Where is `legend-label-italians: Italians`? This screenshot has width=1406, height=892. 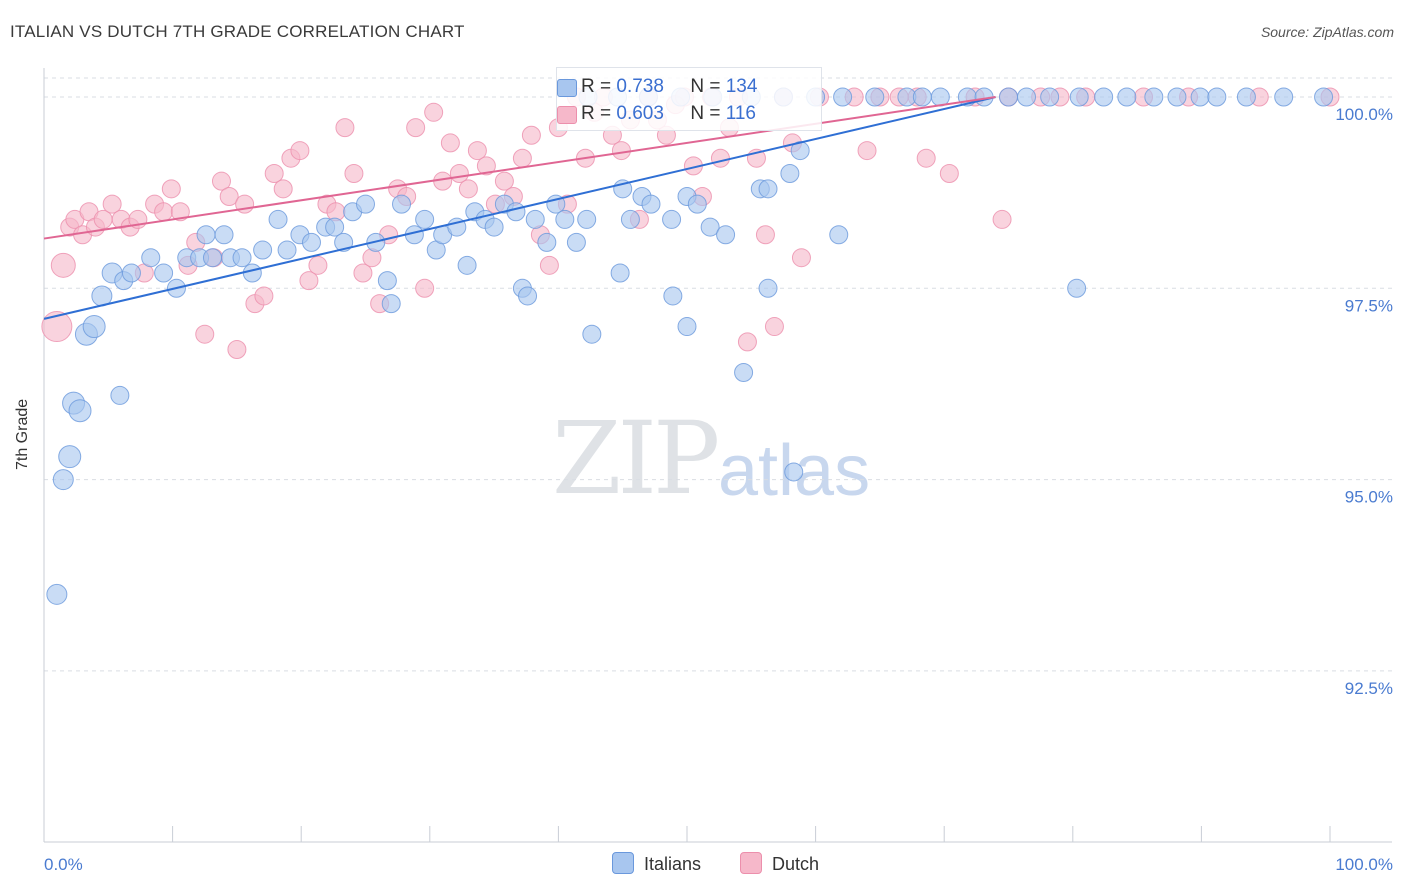 legend-label-italians: Italians is located at coordinates (673, 864).